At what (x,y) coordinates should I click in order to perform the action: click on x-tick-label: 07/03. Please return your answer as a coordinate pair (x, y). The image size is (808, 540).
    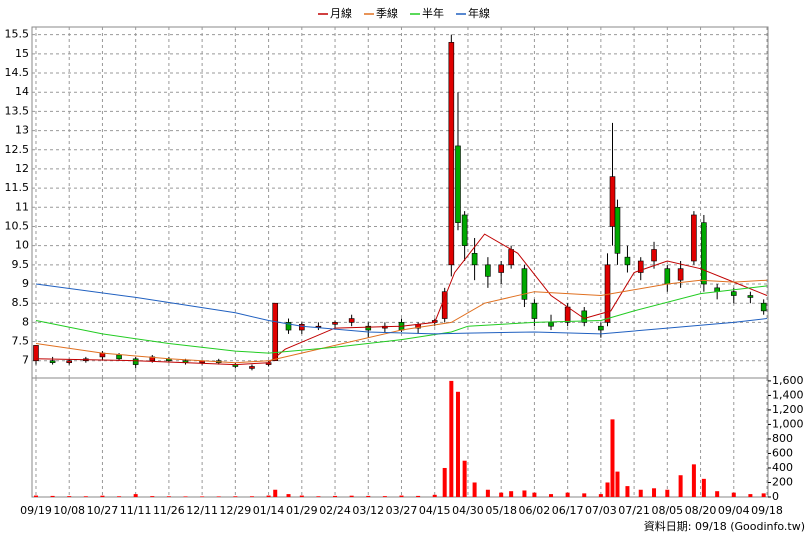
    Looking at the image, I should click on (601, 510).